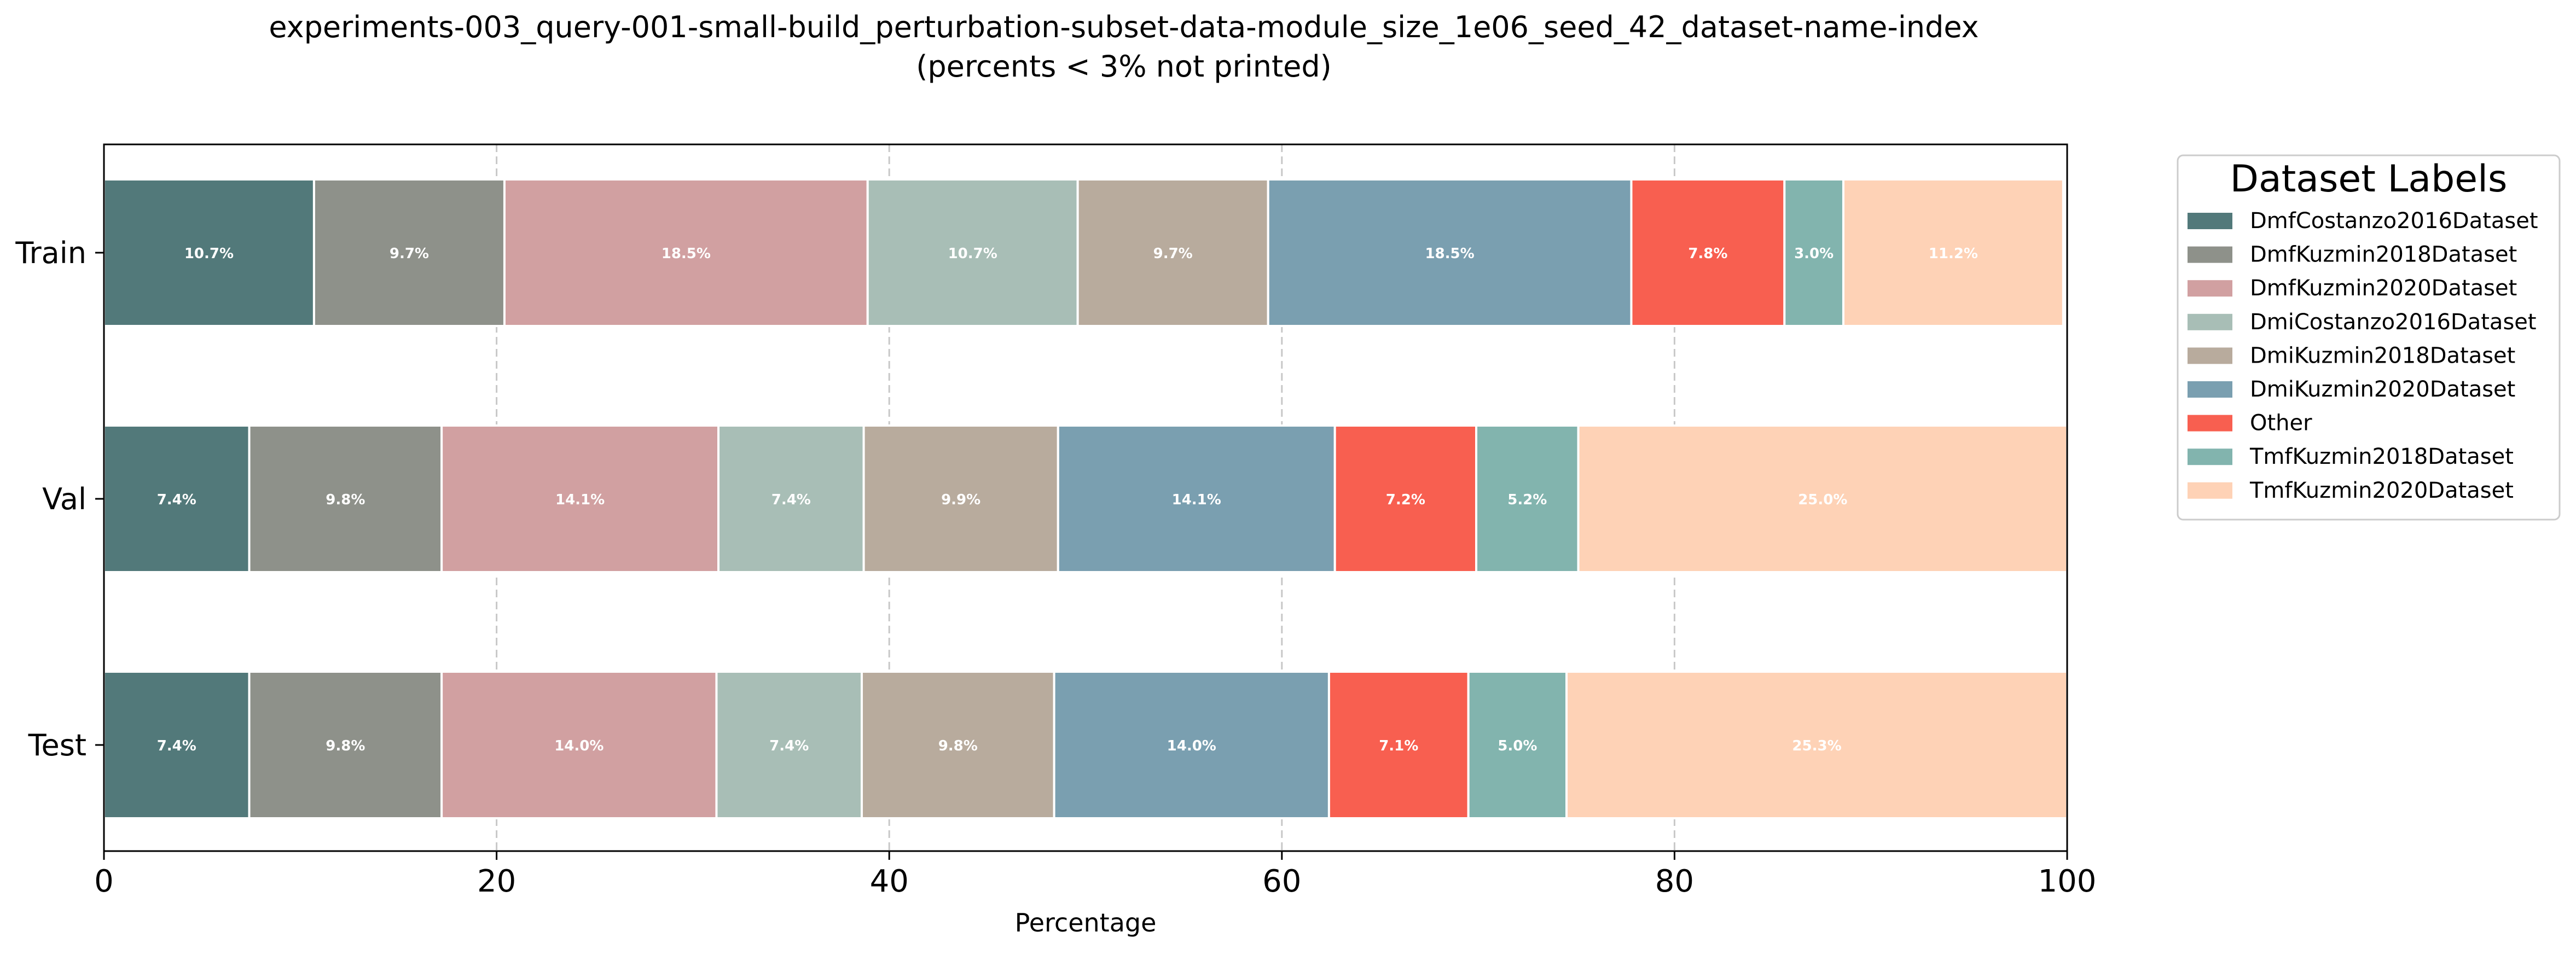 The width and height of the screenshot is (2576, 955). I want to click on bar-data-label: 7.2%, so click(1406, 500).